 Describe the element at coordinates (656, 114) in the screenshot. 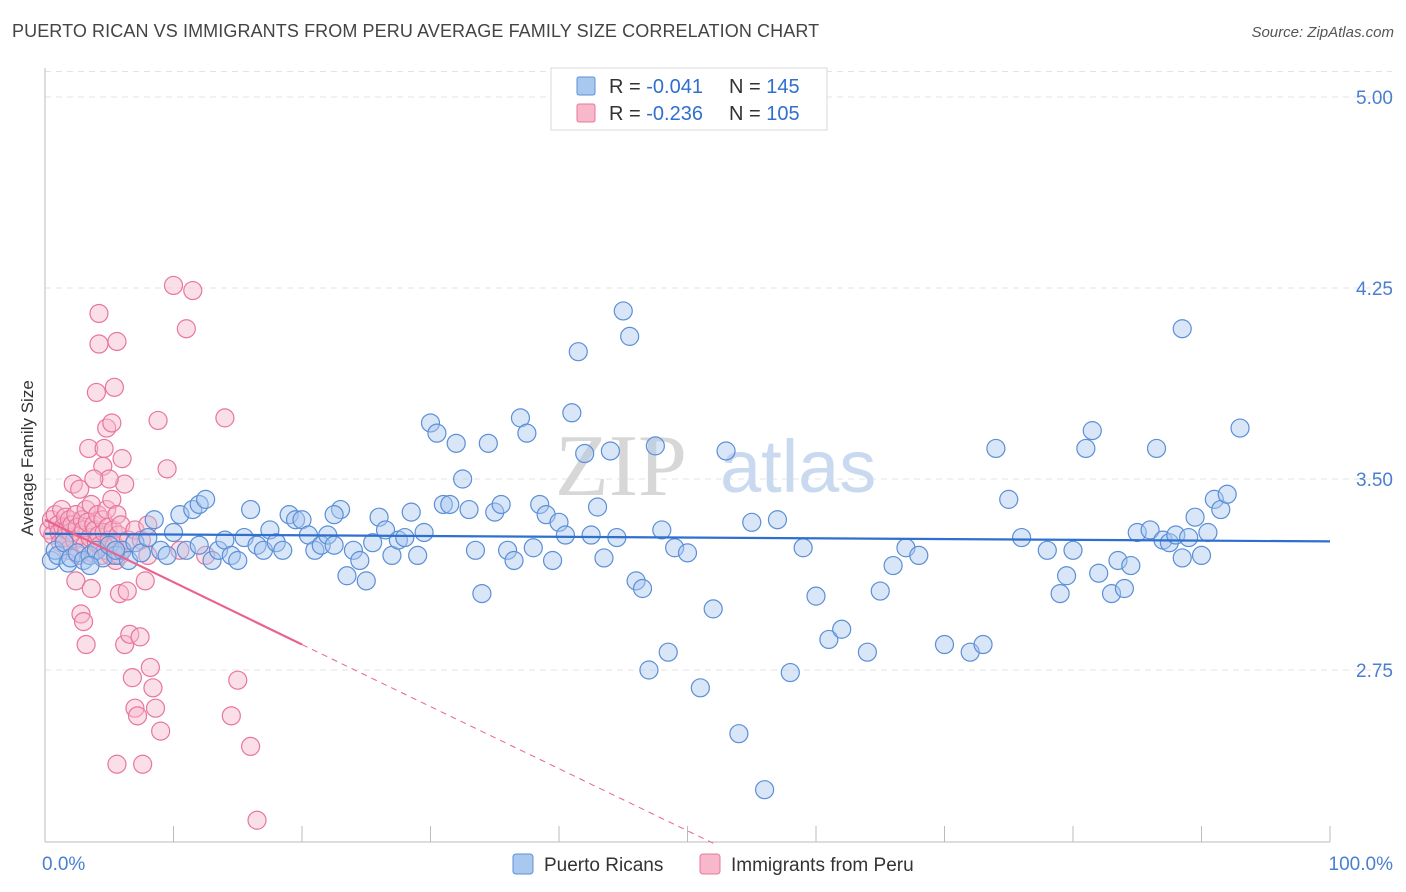

I see `svg-text: R = -0.236` at that location.